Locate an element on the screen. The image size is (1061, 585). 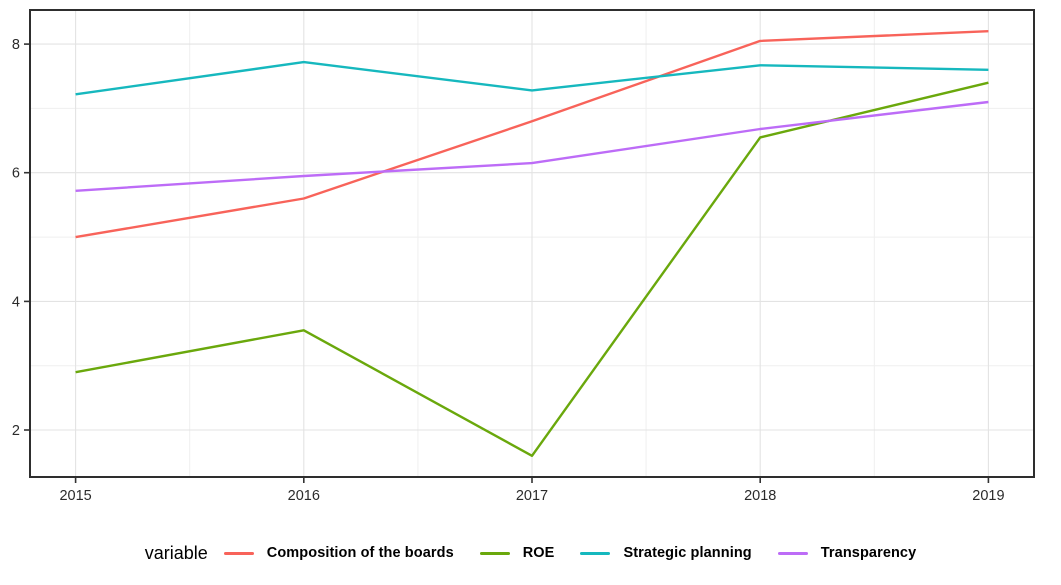
x-tick-label: 2019 is located at coordinates (988, 496).